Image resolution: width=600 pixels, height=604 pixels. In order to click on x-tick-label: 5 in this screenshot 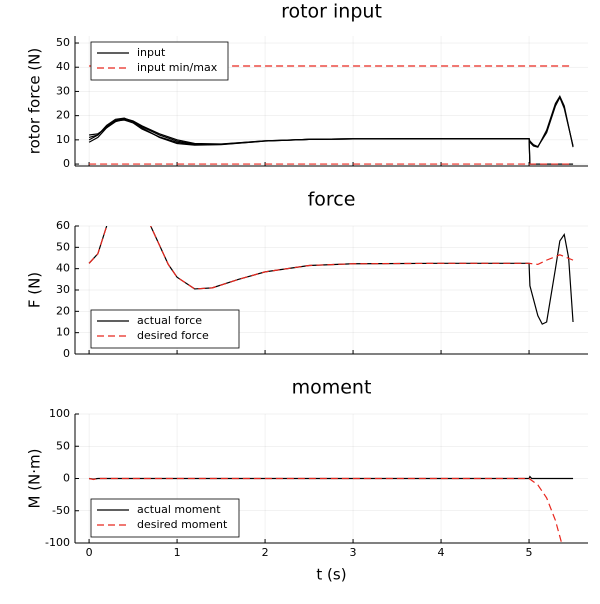, I will do `click(529, 552)`.